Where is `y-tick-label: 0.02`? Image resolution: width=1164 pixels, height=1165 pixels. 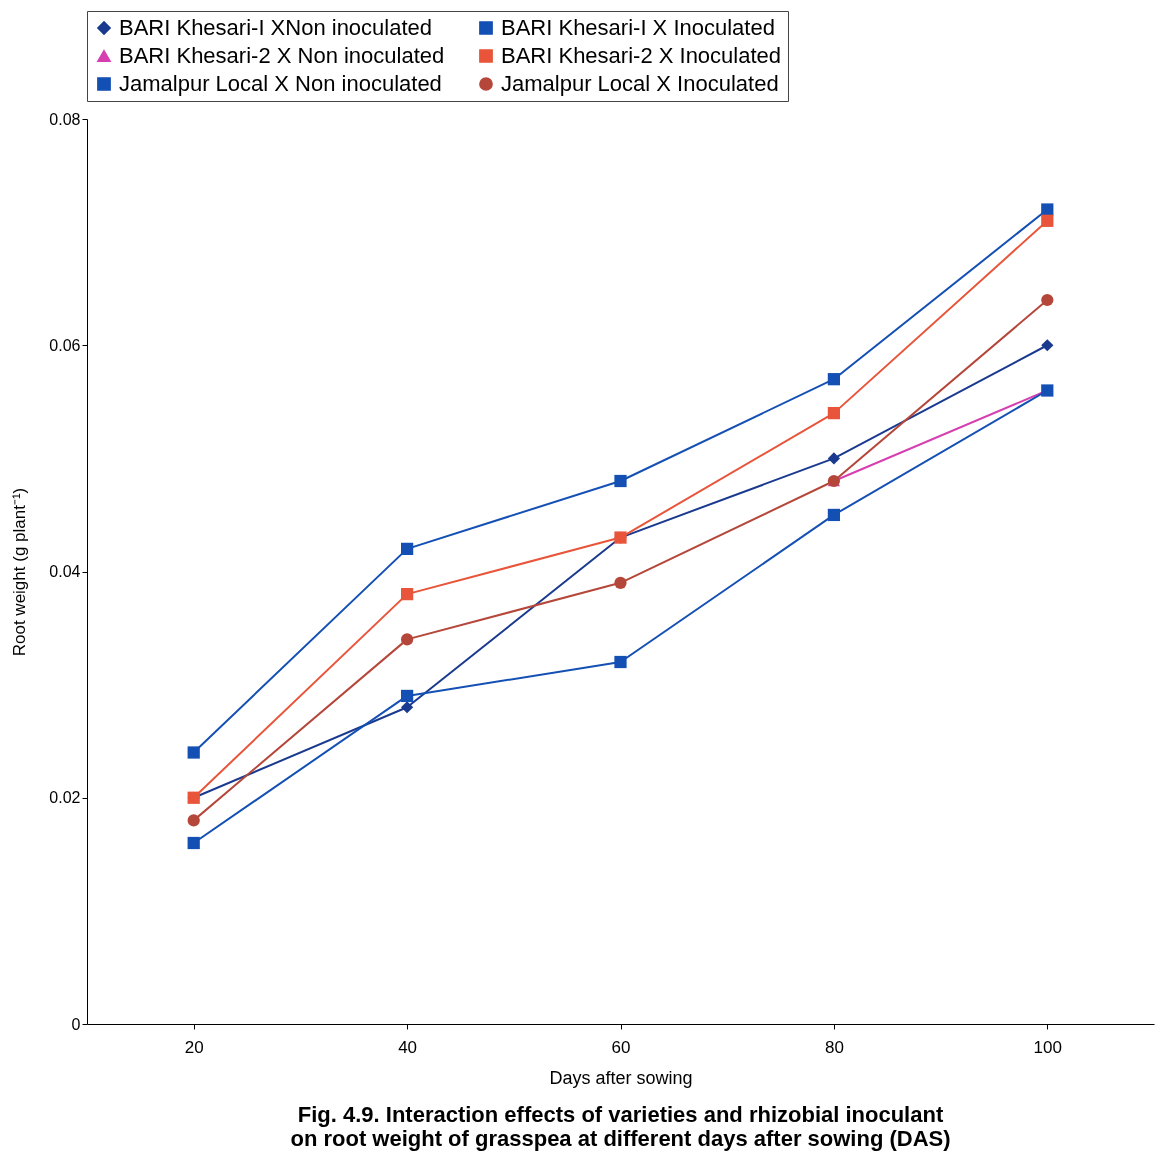 y-tick-label: 0.02 is located at coordinates (65, 798).